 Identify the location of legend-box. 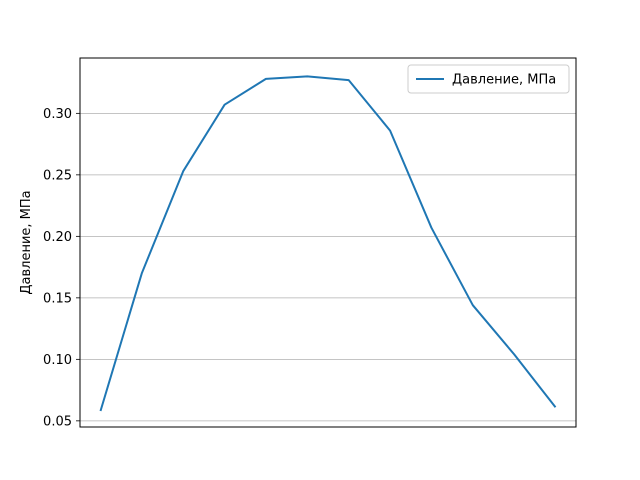
(488, 79).